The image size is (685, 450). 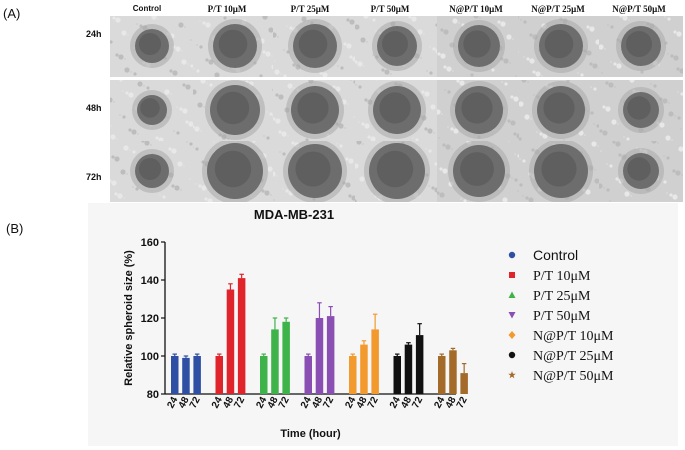 What do you see at coordinates (573, 356) in the screenshot?
I see `legend-label: N@P/T 25μM` at bounding box center [573, 356].